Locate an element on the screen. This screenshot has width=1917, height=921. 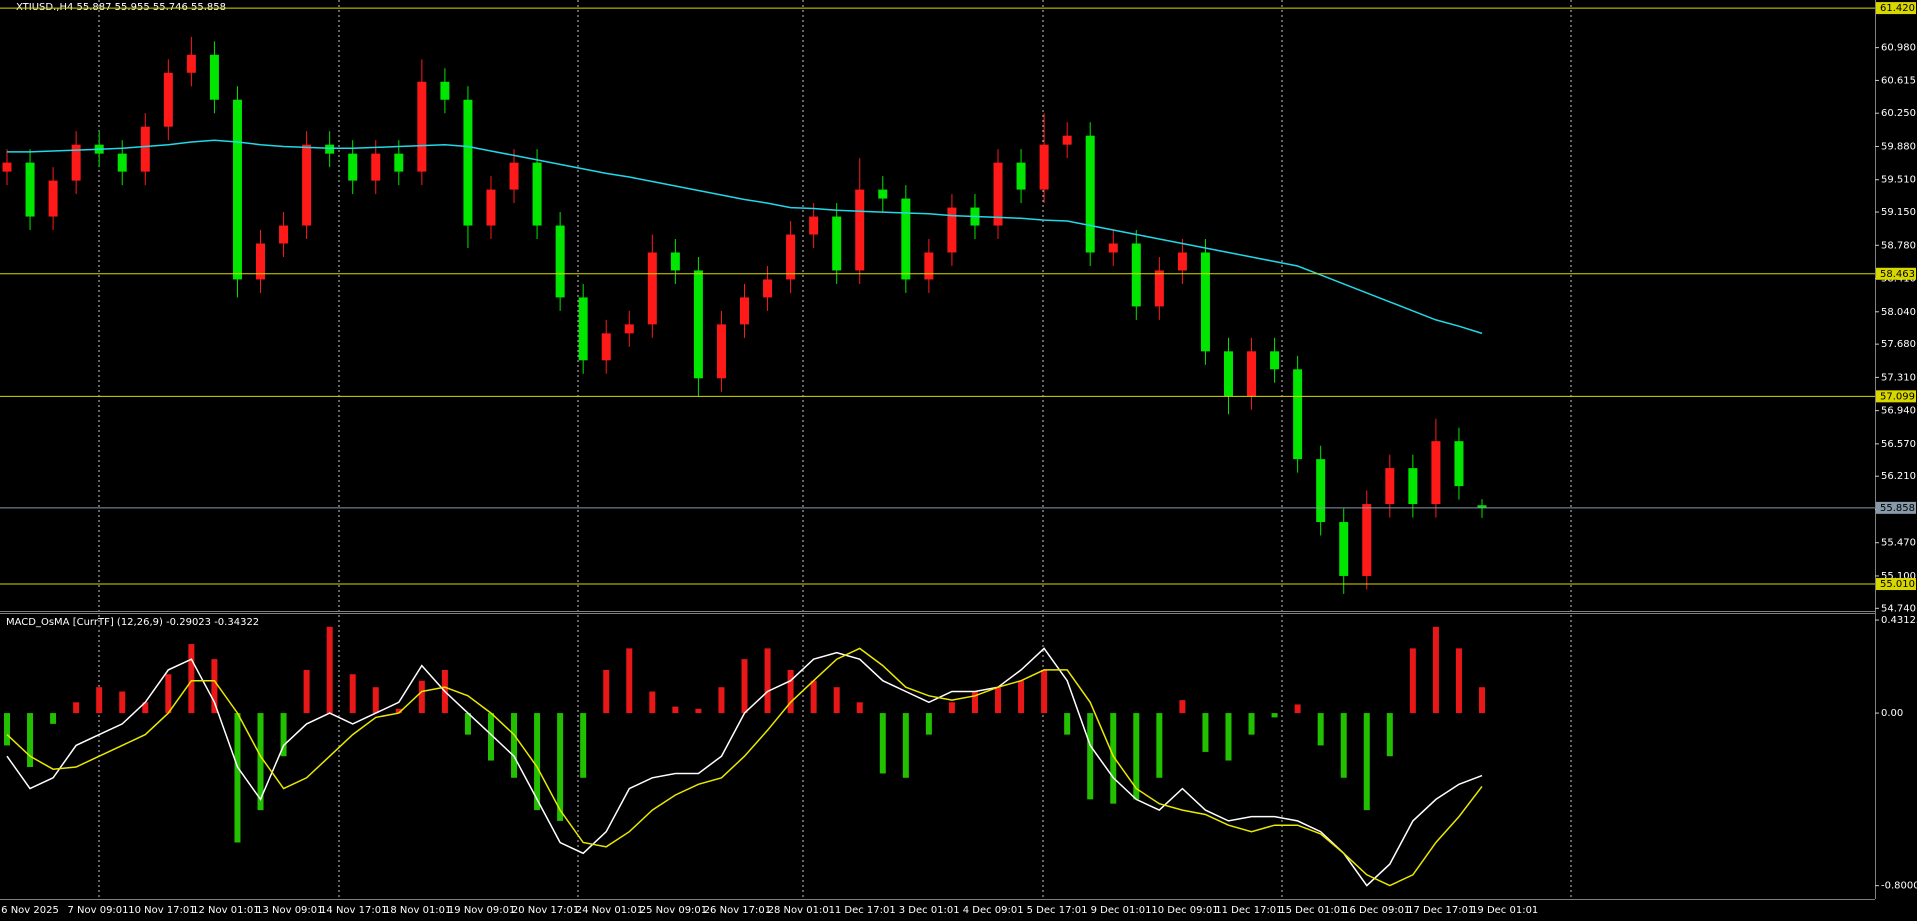
x-tick-label: 3 Dec 01:01 is located at coordinates (929, 910).